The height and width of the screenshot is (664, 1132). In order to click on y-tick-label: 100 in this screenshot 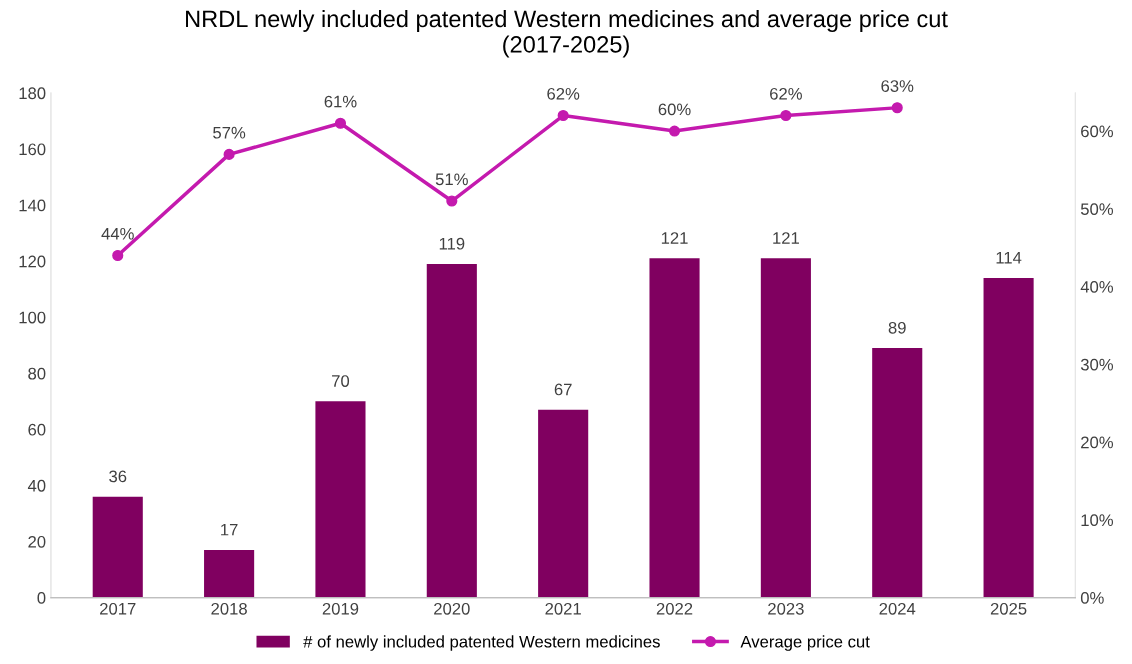, I will do `click(32, 317)`.